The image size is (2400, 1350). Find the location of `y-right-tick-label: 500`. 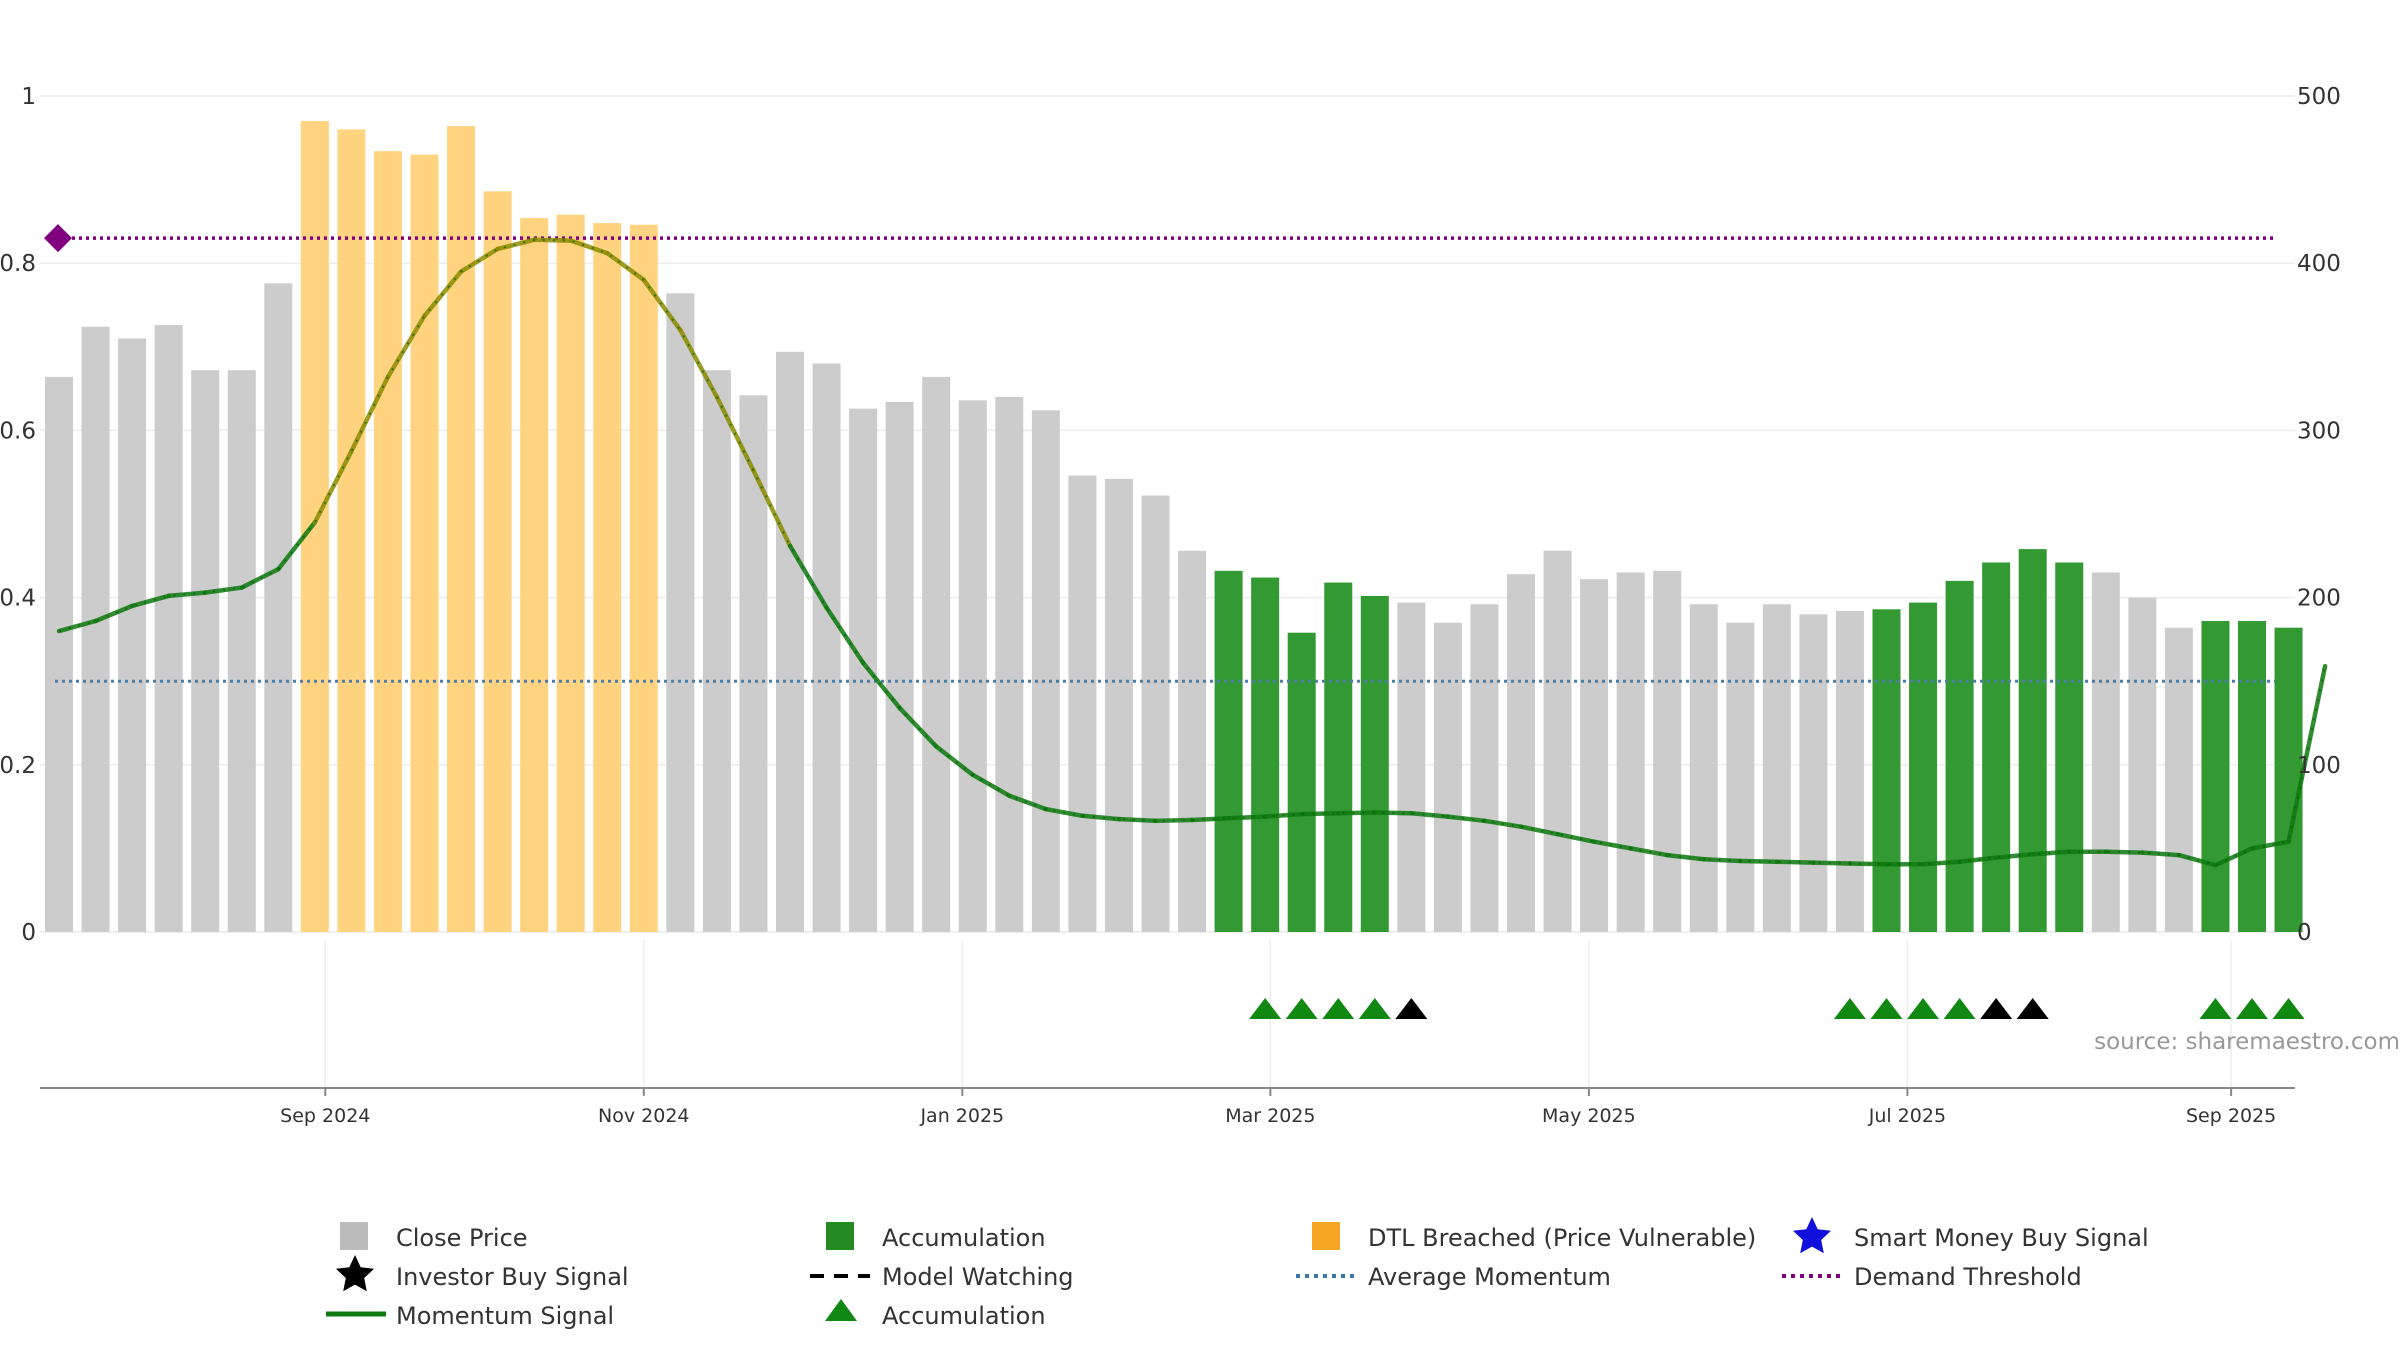

y-right-tick-label: 500 is located at coordinates (2319, 97).